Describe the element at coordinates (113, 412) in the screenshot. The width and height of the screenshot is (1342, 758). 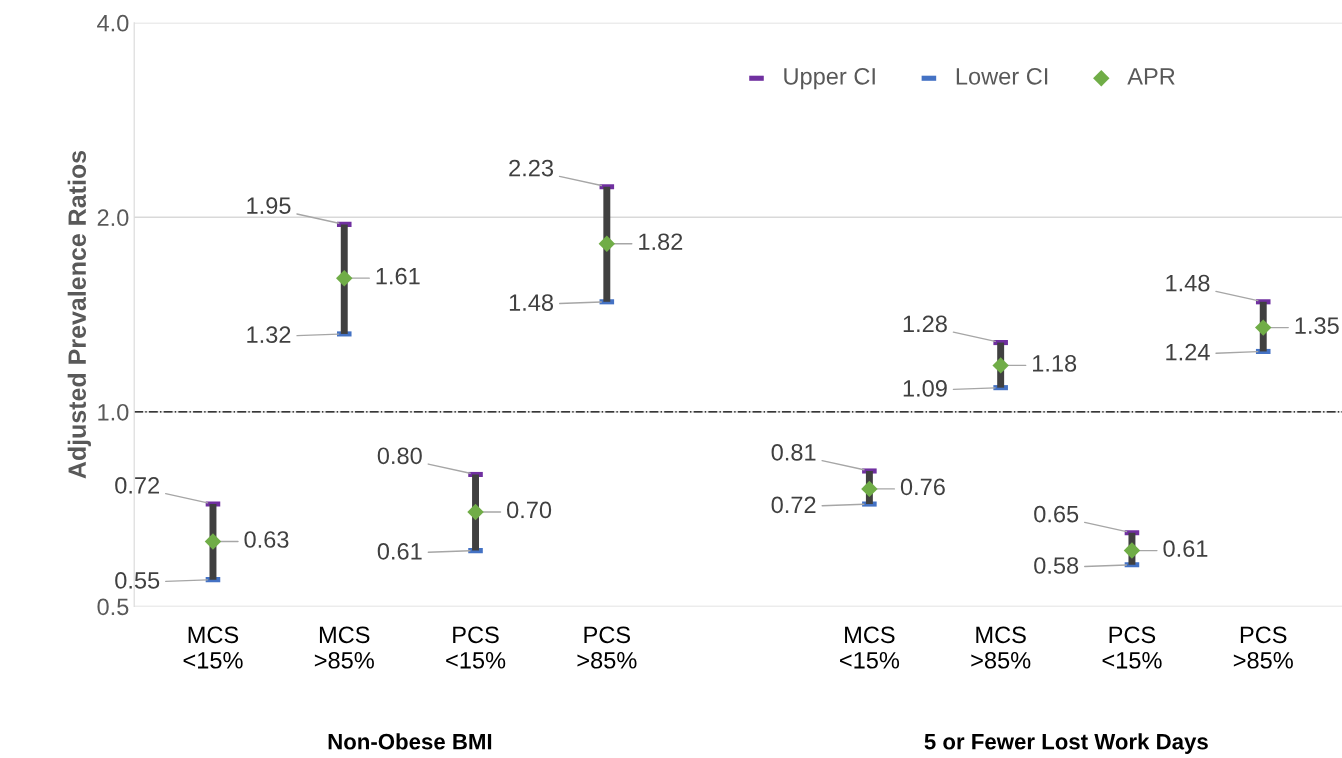
I see `y-tick-label: 1.0` at that location.